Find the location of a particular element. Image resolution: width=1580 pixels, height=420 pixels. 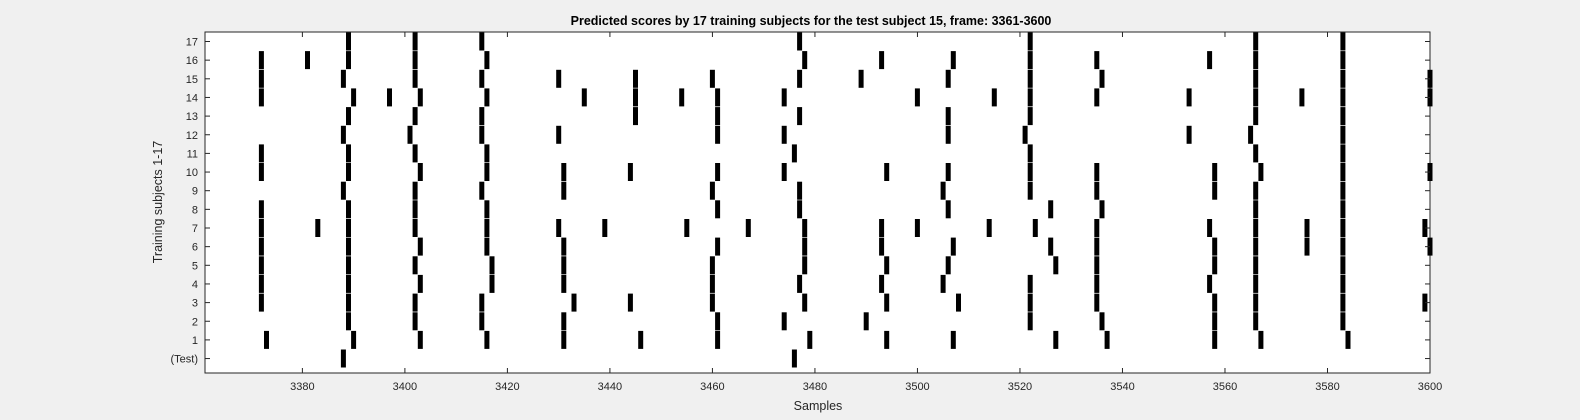

y-tick-label: 15 is located at coordinates (192, 80).